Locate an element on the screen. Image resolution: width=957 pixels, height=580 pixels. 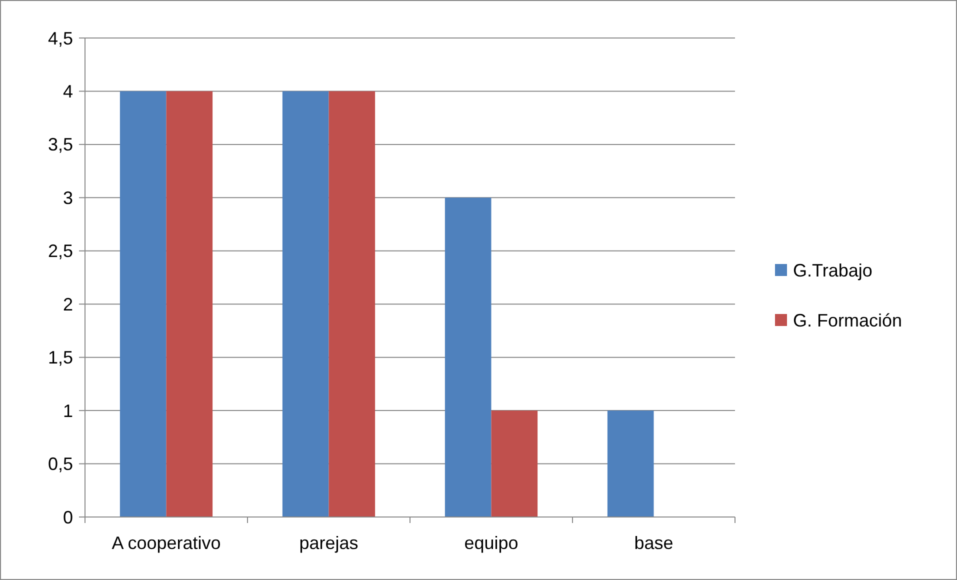
y-tick-label: 4 is located at coordinates (67, 92).